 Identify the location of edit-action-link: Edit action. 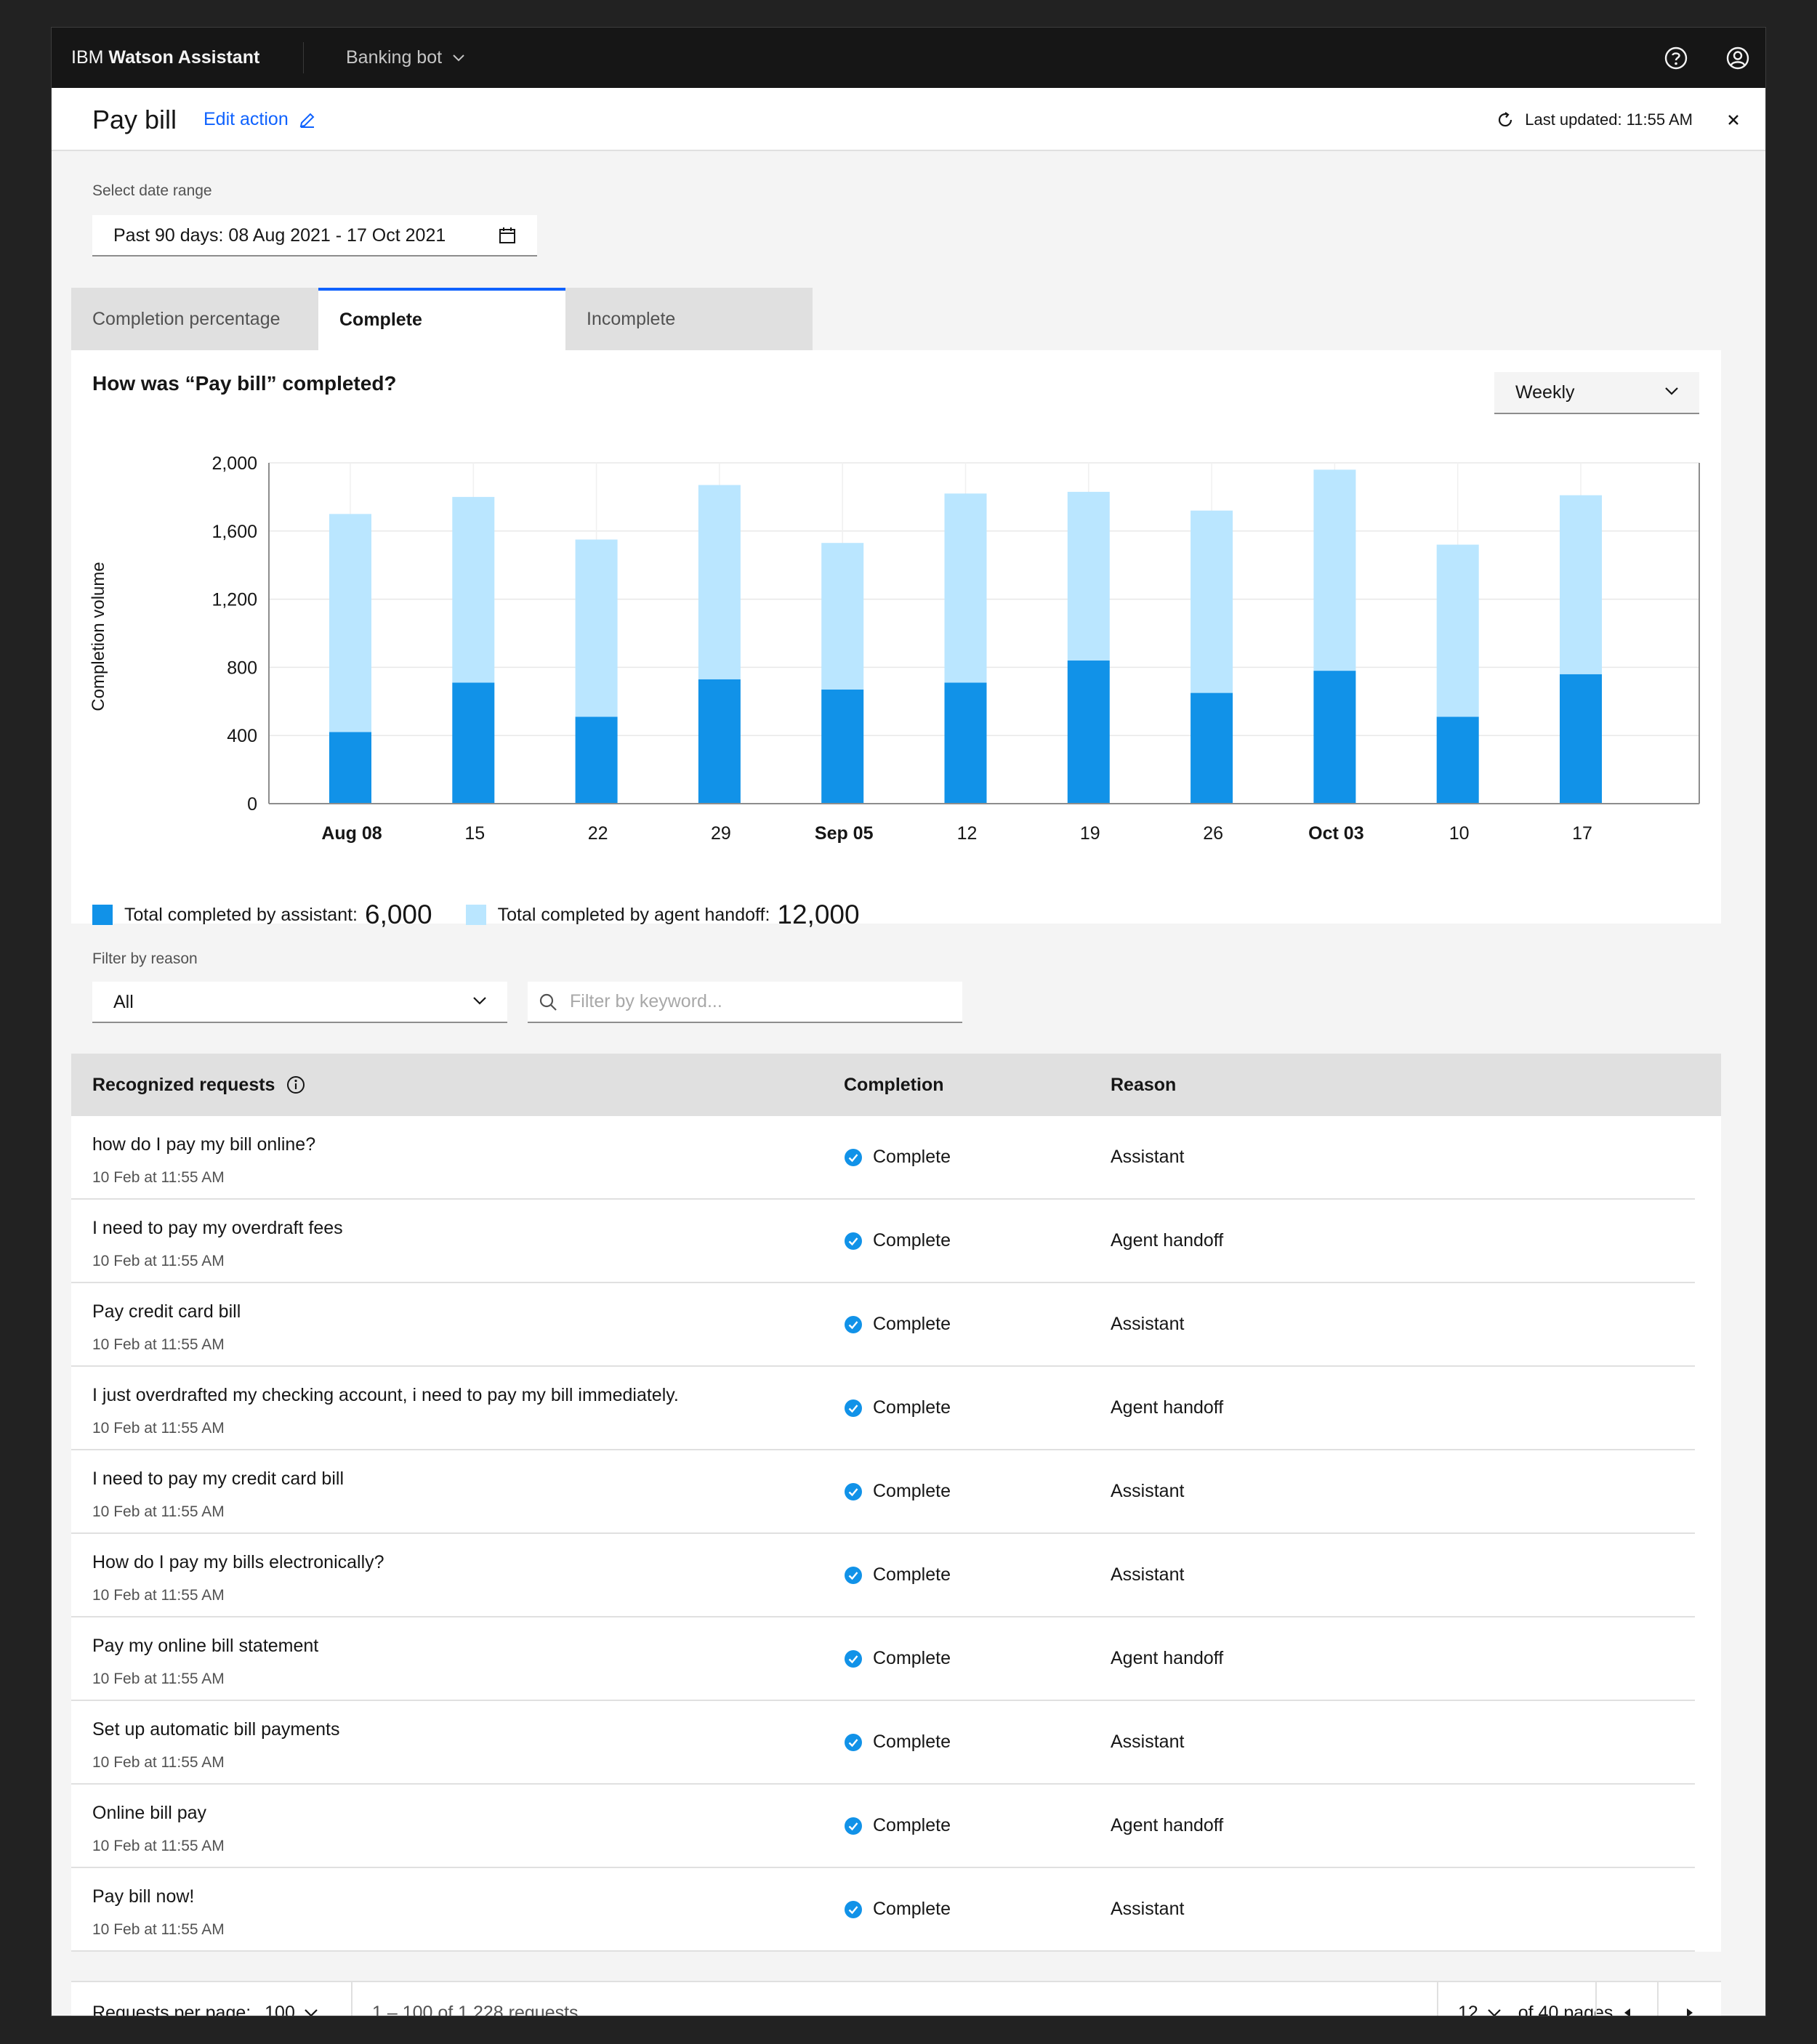
(260, 119).